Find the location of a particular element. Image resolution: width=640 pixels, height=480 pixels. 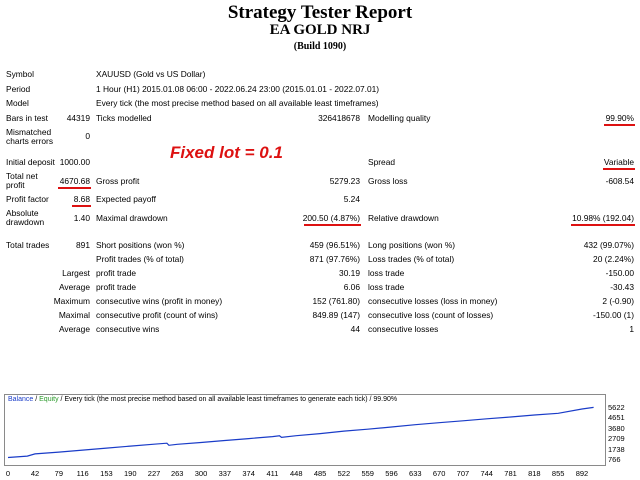

acl-label: consecutive losses is located at coordinates (403, 329).